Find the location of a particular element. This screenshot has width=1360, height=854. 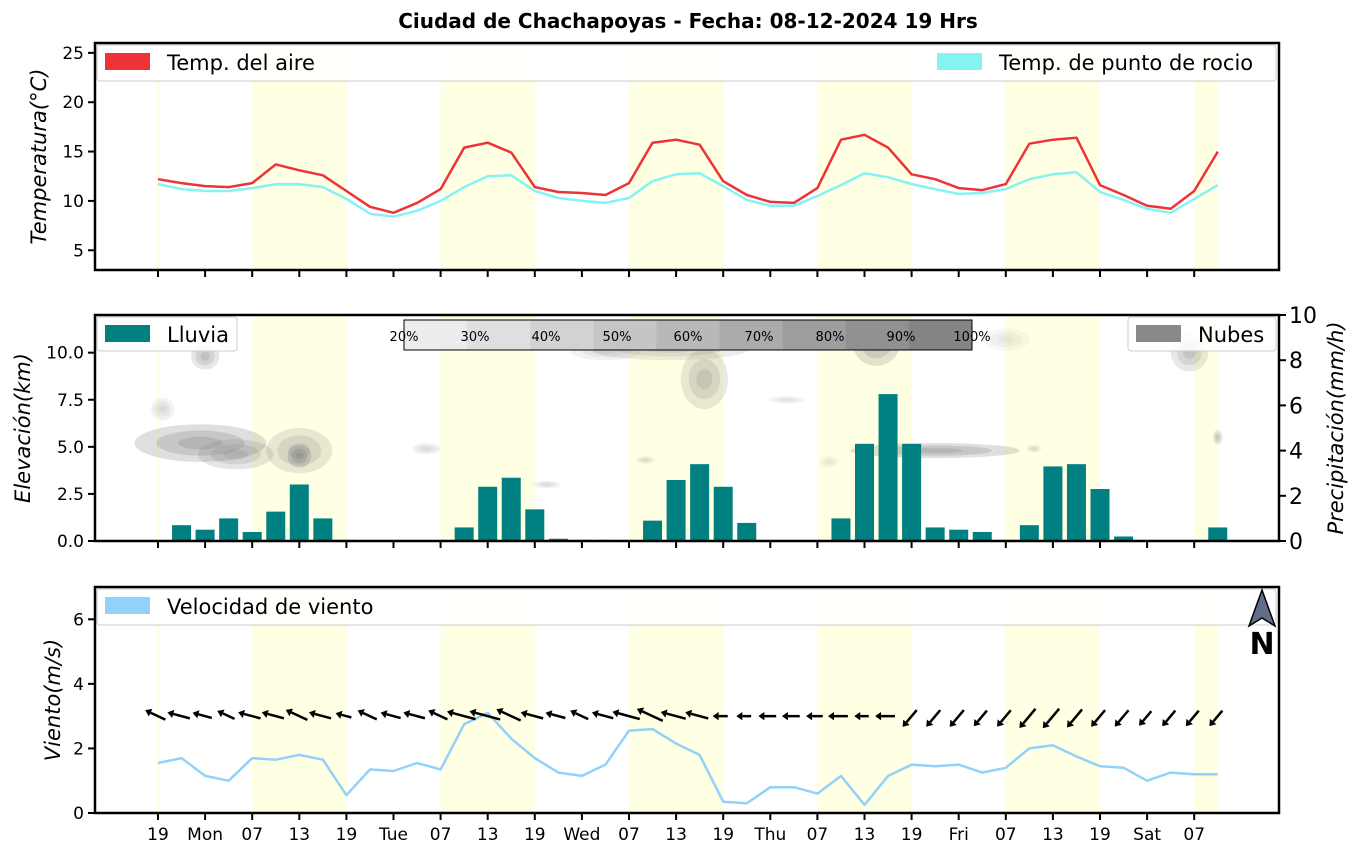

y-tick-label: 2 is located at coordinates (78, 749).